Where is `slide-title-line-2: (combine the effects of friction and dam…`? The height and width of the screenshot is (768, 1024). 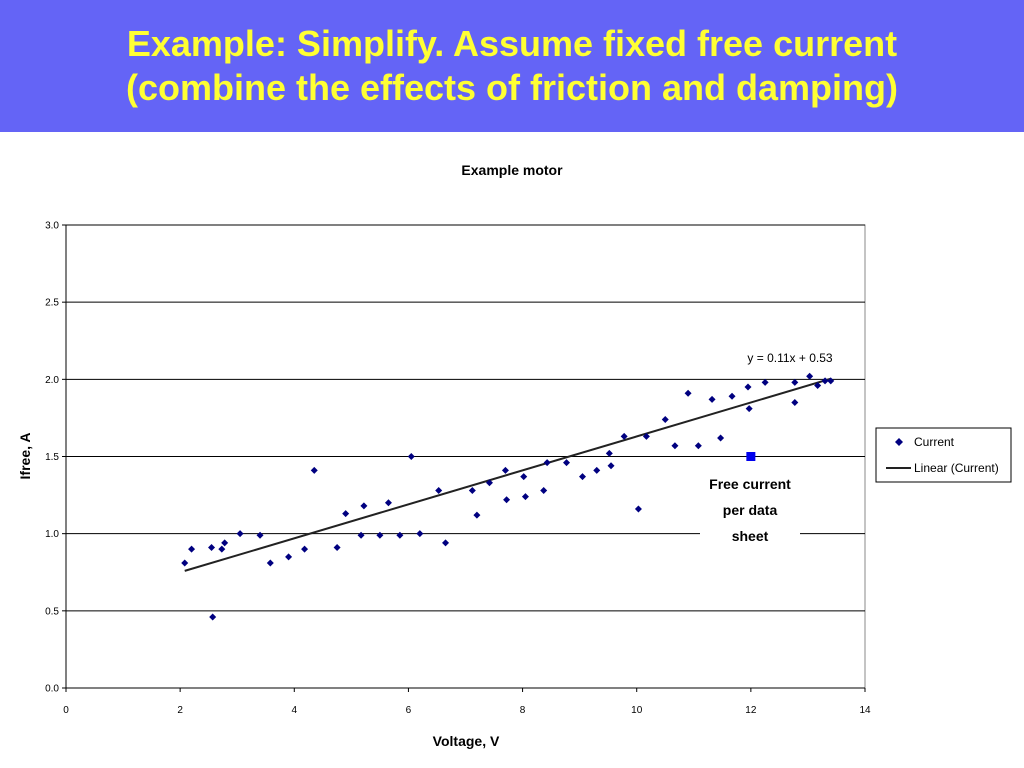 slide-title-line-2: (combine the effects of friction and dam… is located at coordinates (512, 87).